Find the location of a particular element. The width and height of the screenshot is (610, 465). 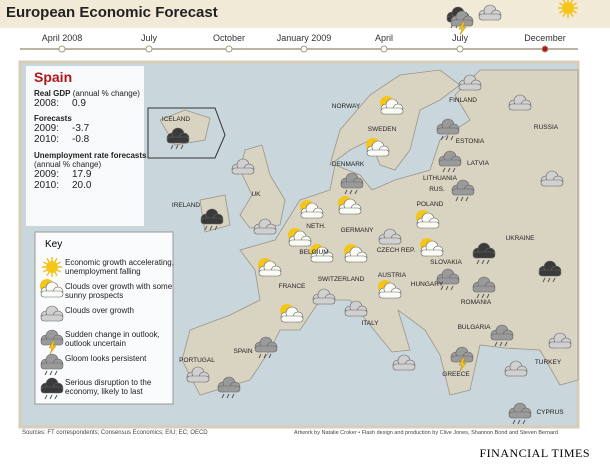

bolt is located at coordinates (462, 364).